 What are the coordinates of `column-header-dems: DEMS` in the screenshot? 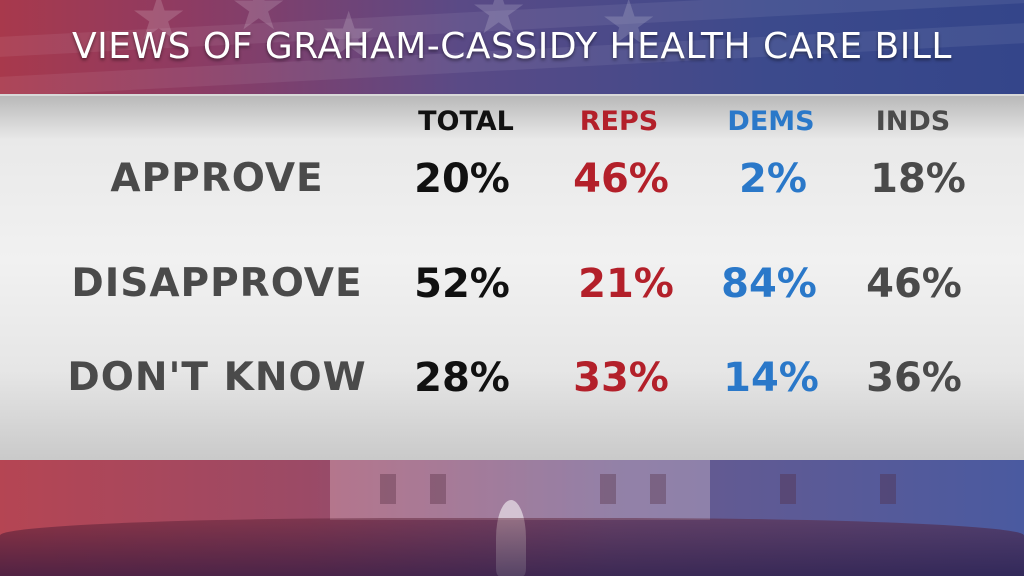 It's located at (771, 121).